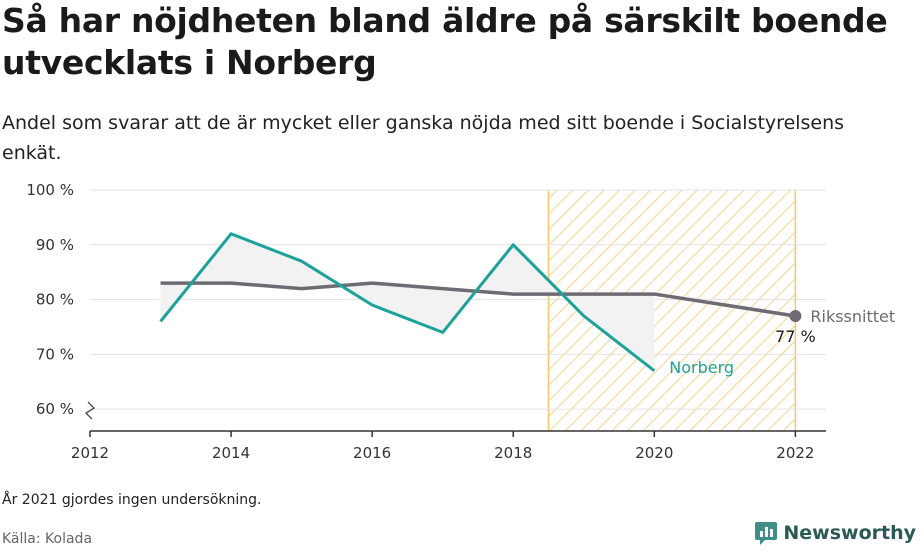 This screenshot has height=552, width=920. I want to click on series-difference-area, so click(407, 302).